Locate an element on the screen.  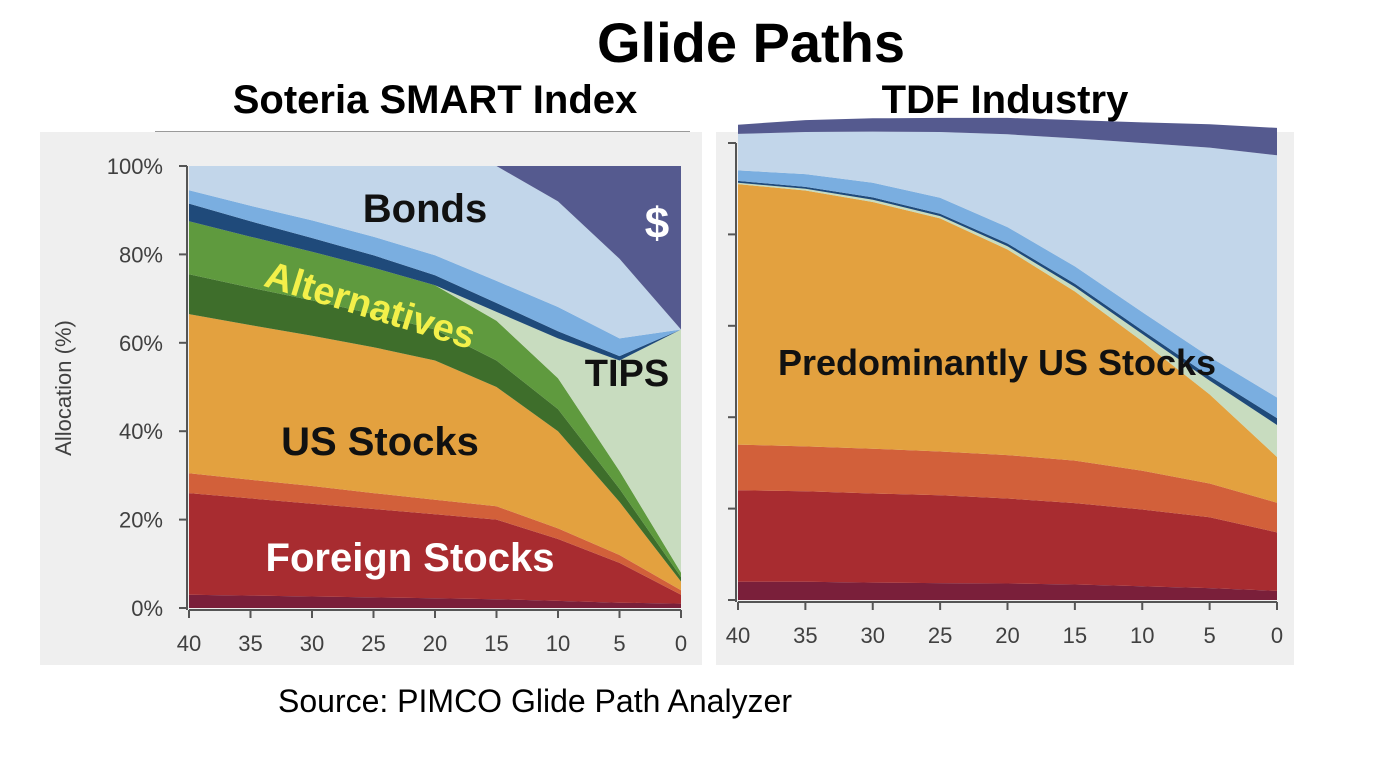
left-y-tick-label: 80% is located at coordinates (141, 254).